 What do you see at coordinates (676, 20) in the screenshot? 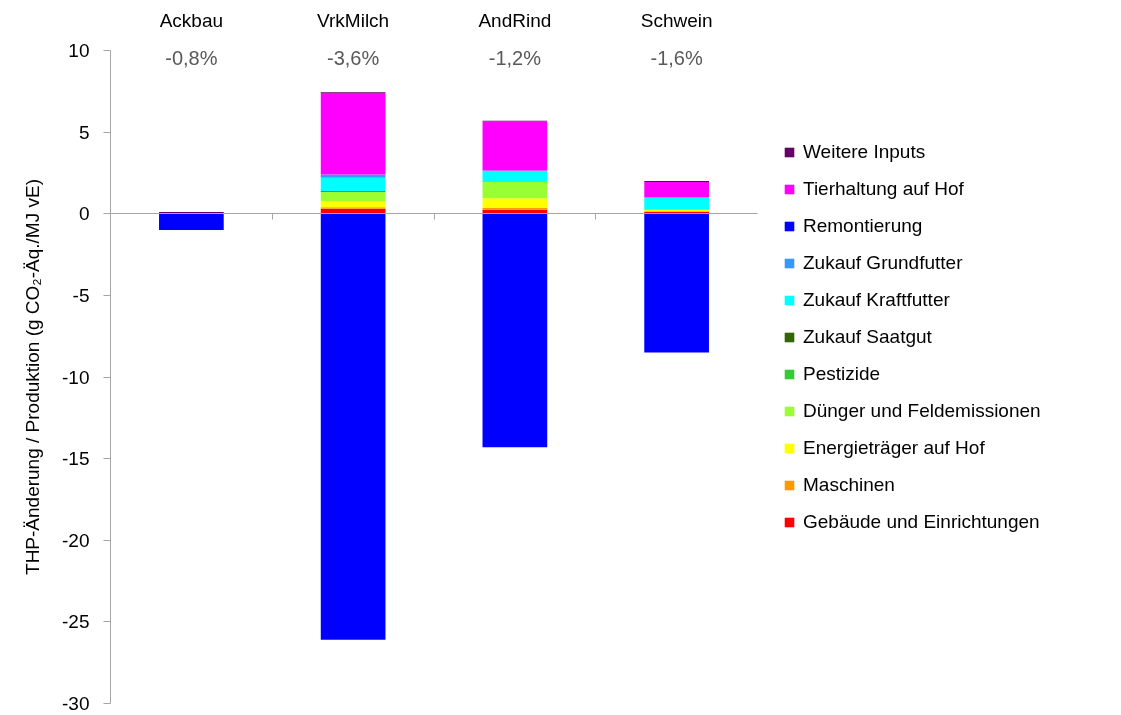
I see `x-tick-label: Schwein` at bounding box center [676, 20].